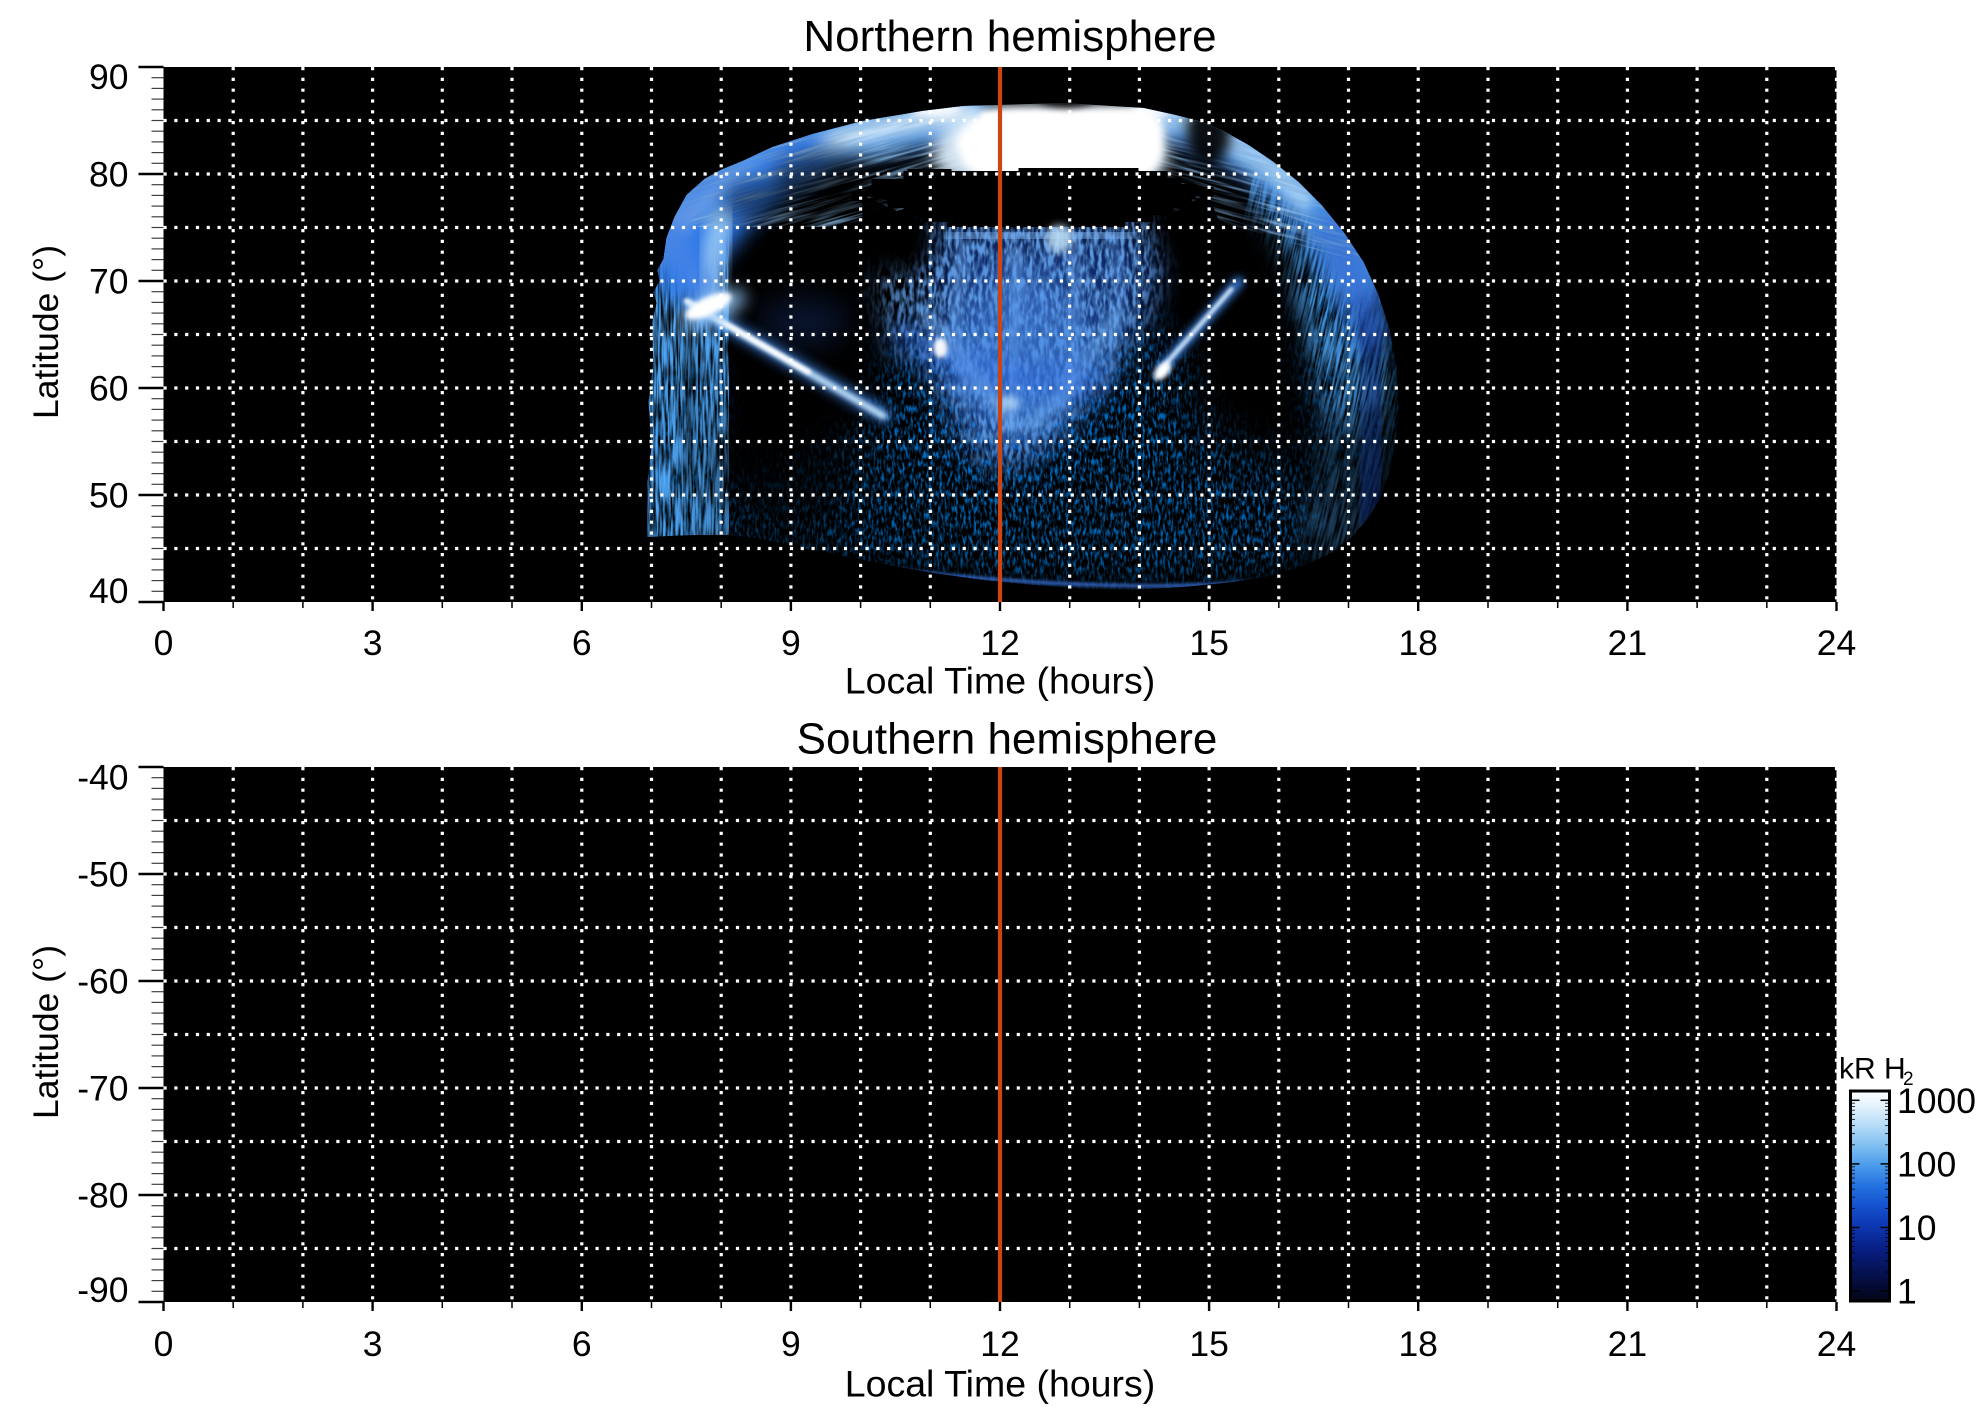 The image size is (1983, 1428). Describe the element at coordinates (1009, 36) in the screenshot. I see `svg-text: Northern hemisphere` at that location.